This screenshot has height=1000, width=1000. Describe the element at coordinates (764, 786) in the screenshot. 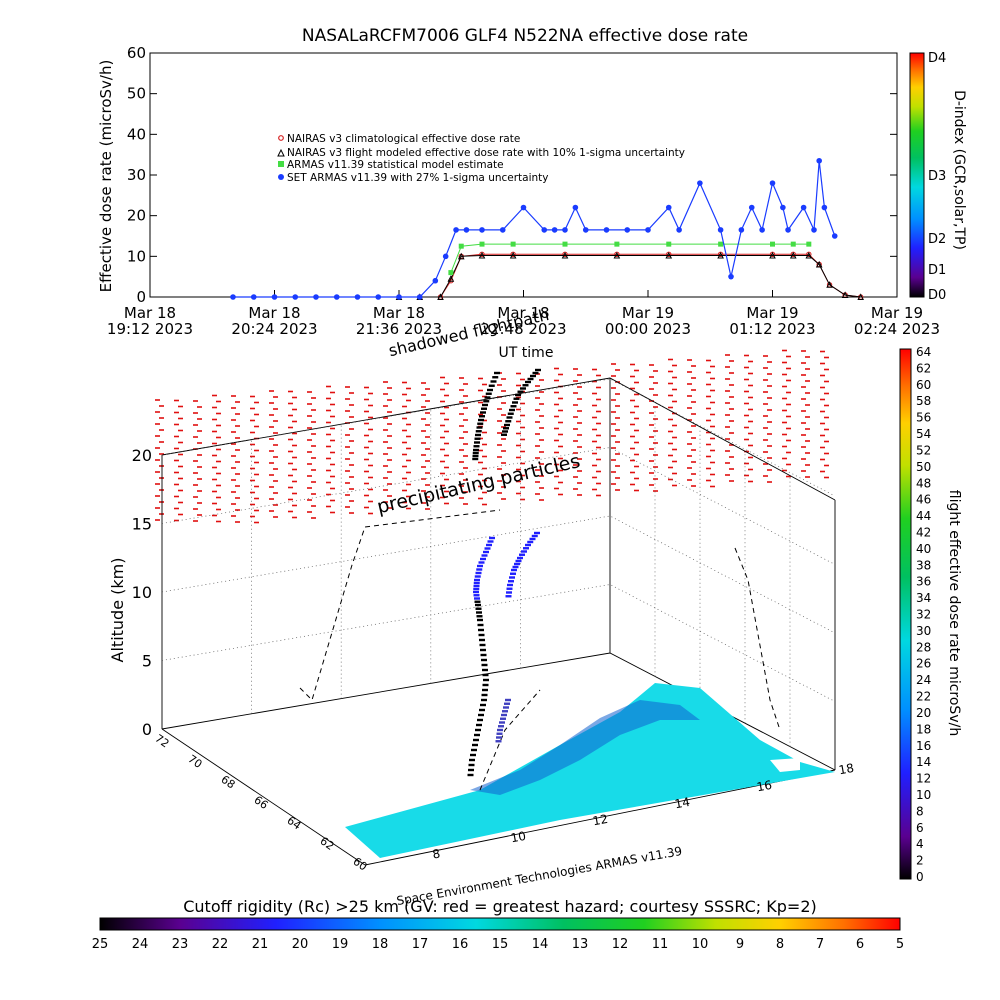

I see `lon-tick-label: 16` at that location.